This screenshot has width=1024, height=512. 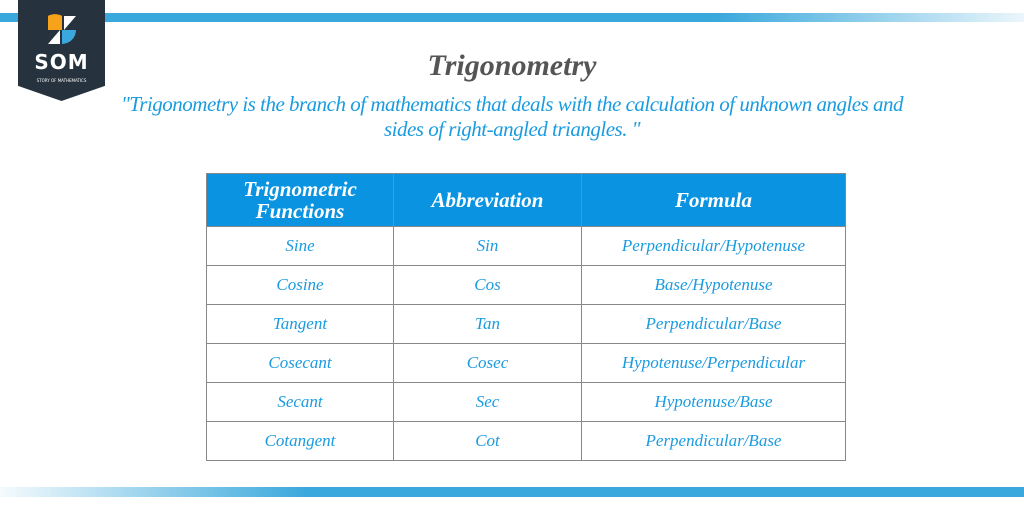 What do you see at coordinates (487, 246) in the screenshot?
I see `cell-abbreviation: Sin` at bounding box center [487, 246].